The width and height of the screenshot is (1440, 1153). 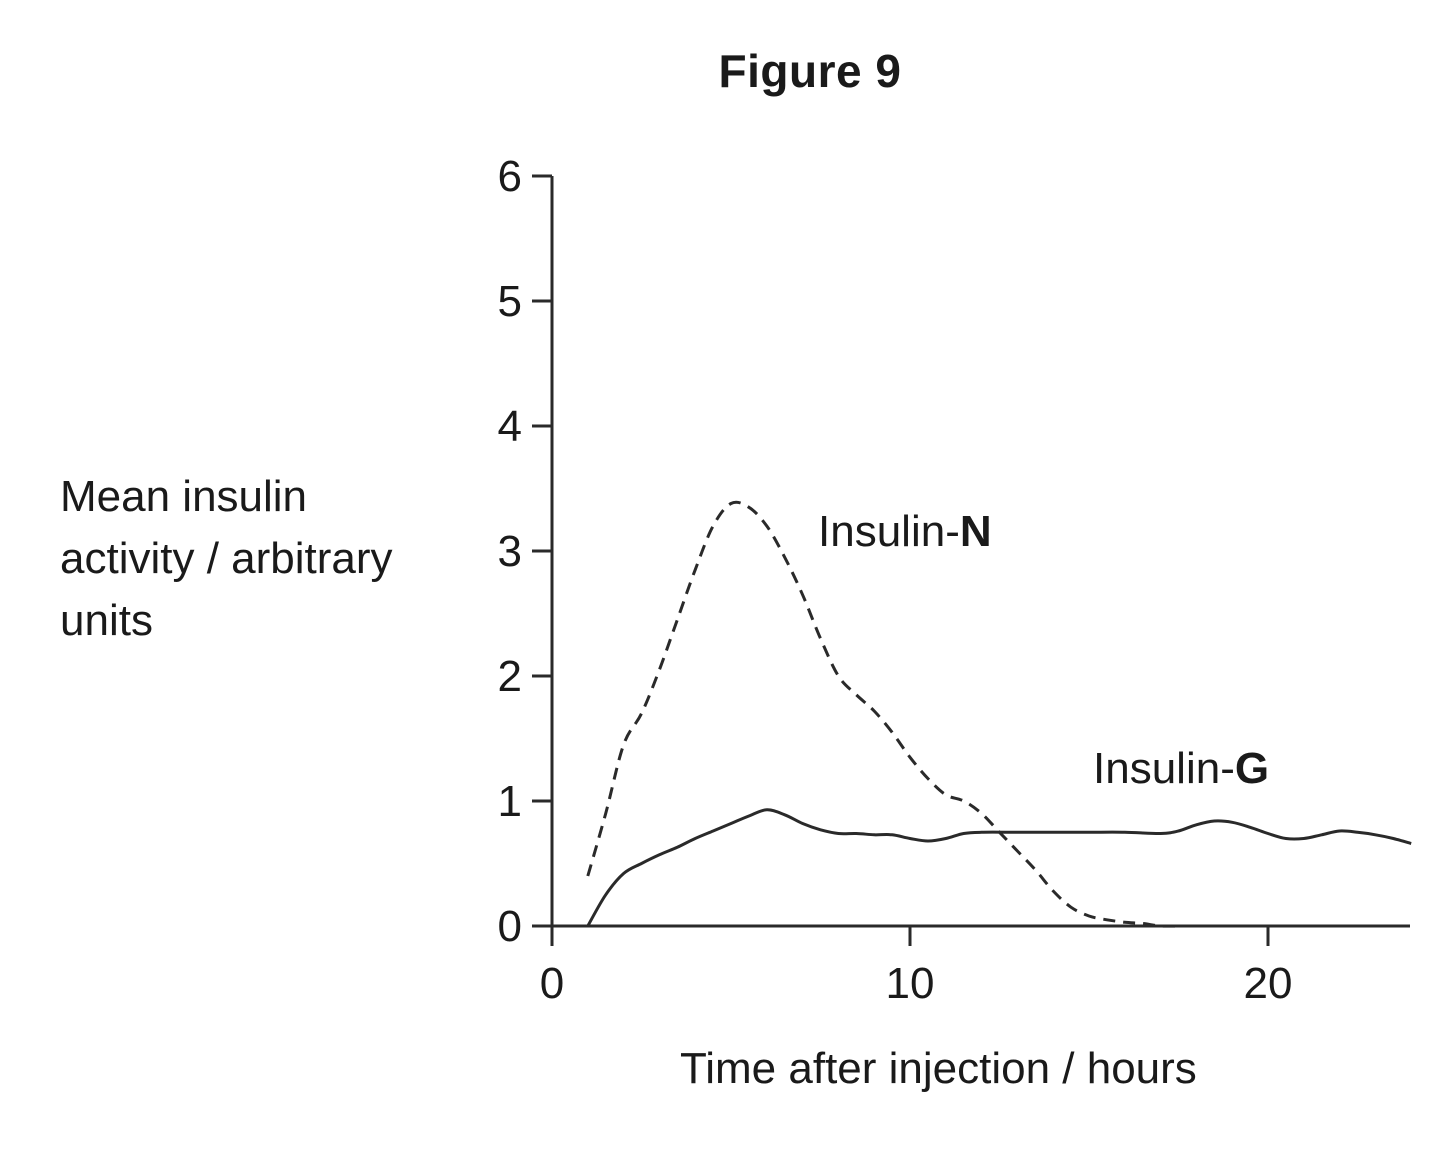 I want to click on series-label-g: Insulin-G, so click(x=1181, y=768).